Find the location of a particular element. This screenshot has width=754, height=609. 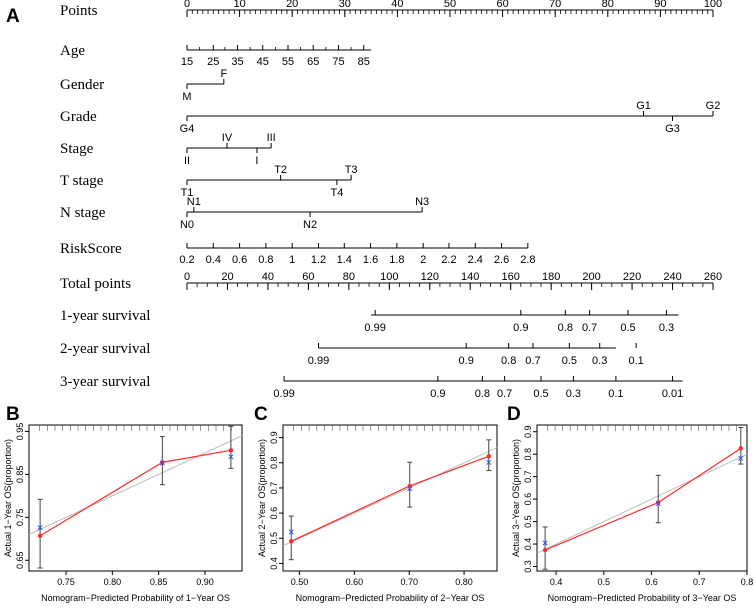

level-label-grade: G2 is located at coordinates (713, 106).